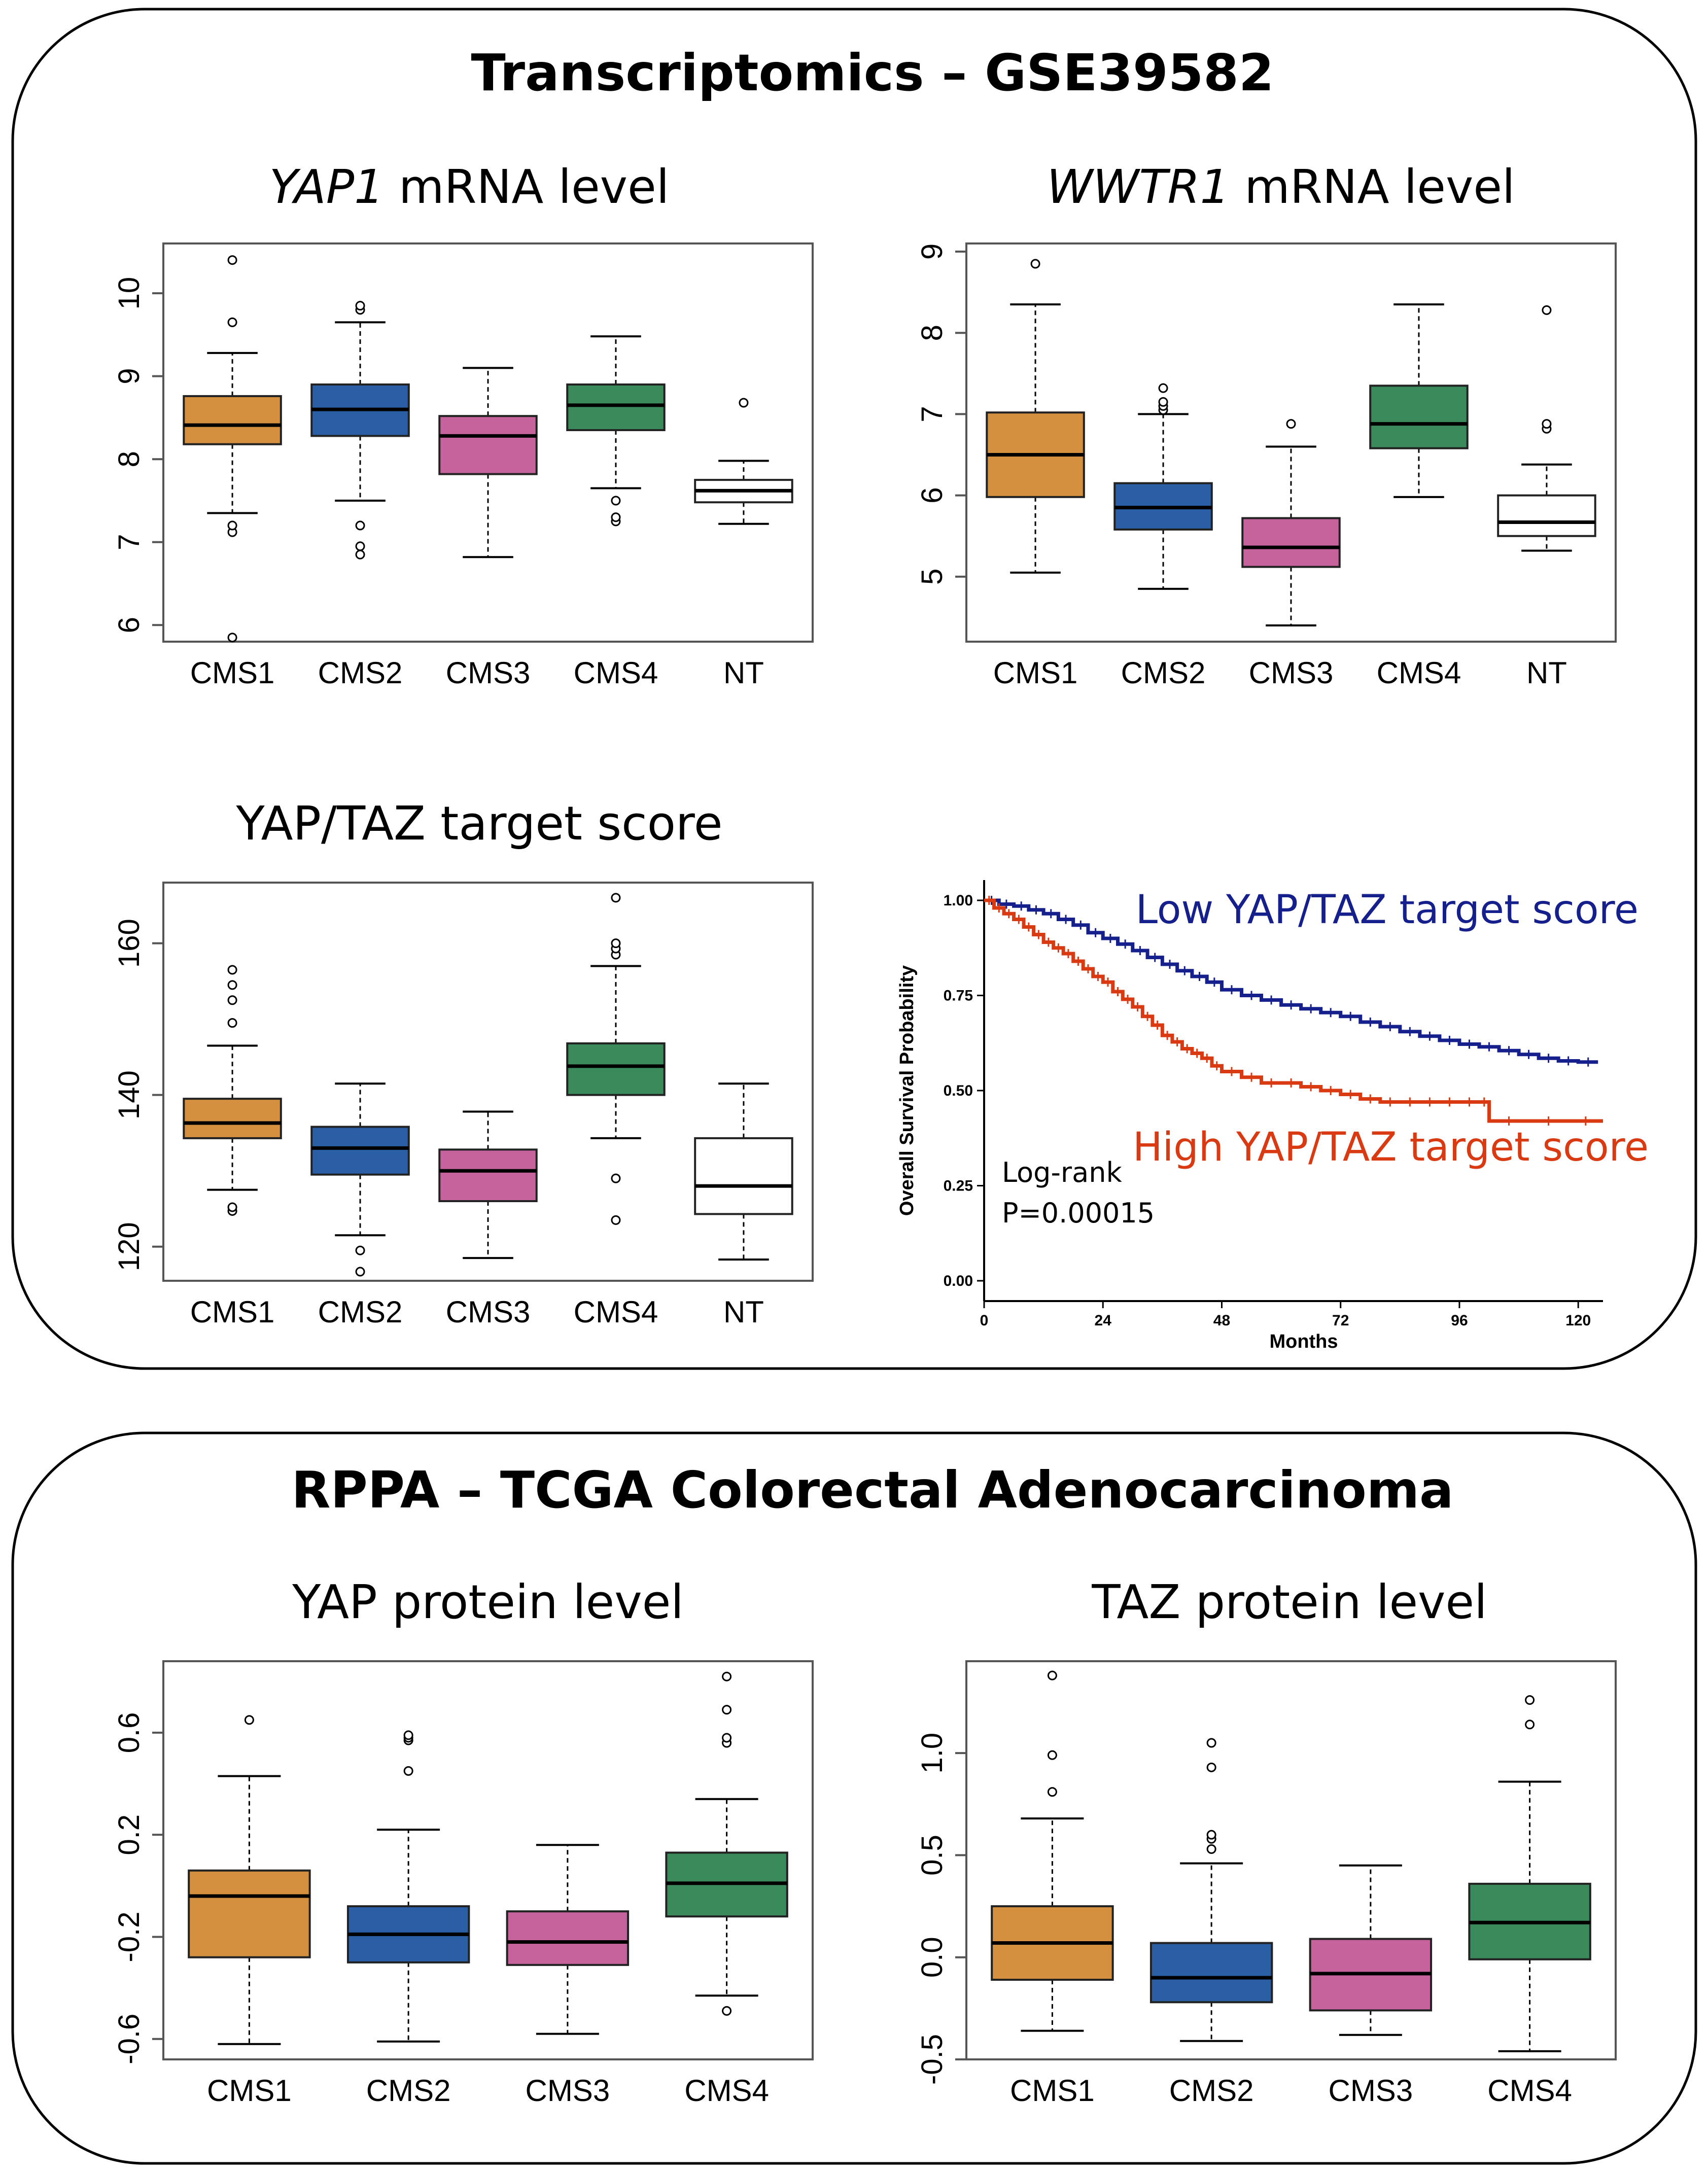 This screenshot has height=2172, width=1708. Describe the element at coordinates (129, 1733) in the screenshot. I see `y-tick-label: 0.6` at that location.